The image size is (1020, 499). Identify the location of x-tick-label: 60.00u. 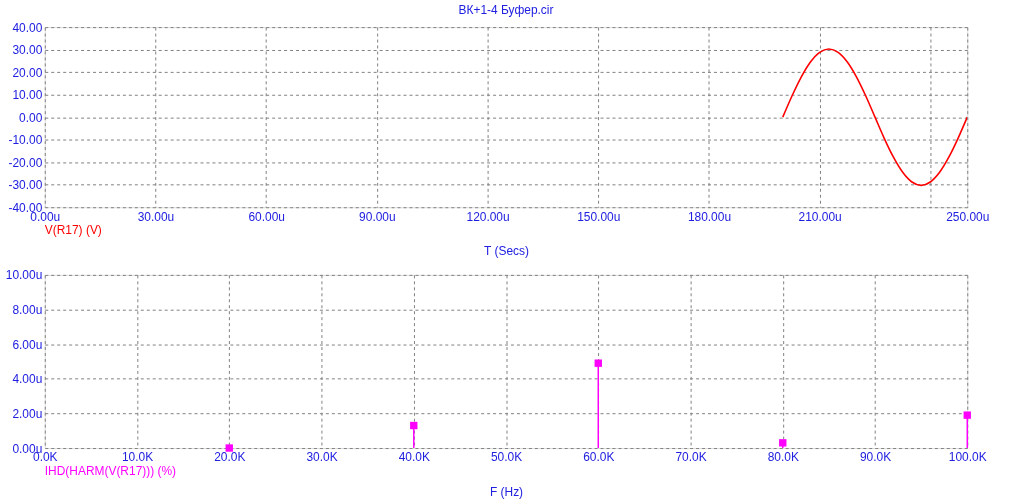
(266, 216).